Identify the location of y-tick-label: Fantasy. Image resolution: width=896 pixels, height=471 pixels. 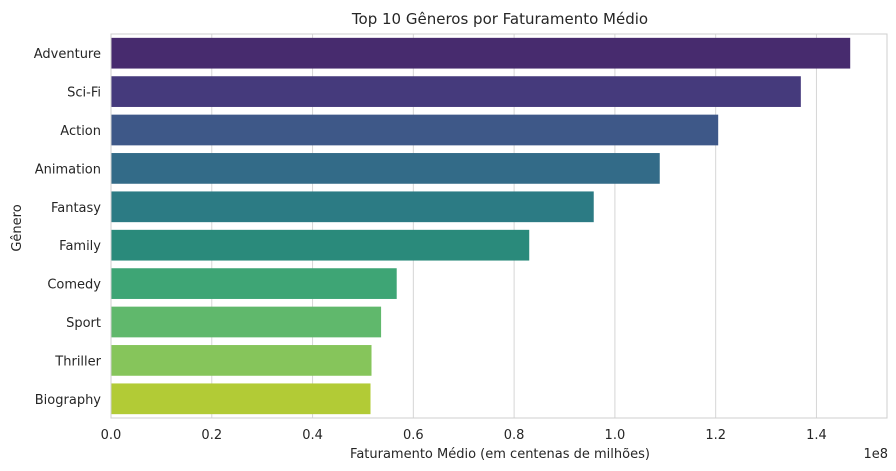
(76, 208).